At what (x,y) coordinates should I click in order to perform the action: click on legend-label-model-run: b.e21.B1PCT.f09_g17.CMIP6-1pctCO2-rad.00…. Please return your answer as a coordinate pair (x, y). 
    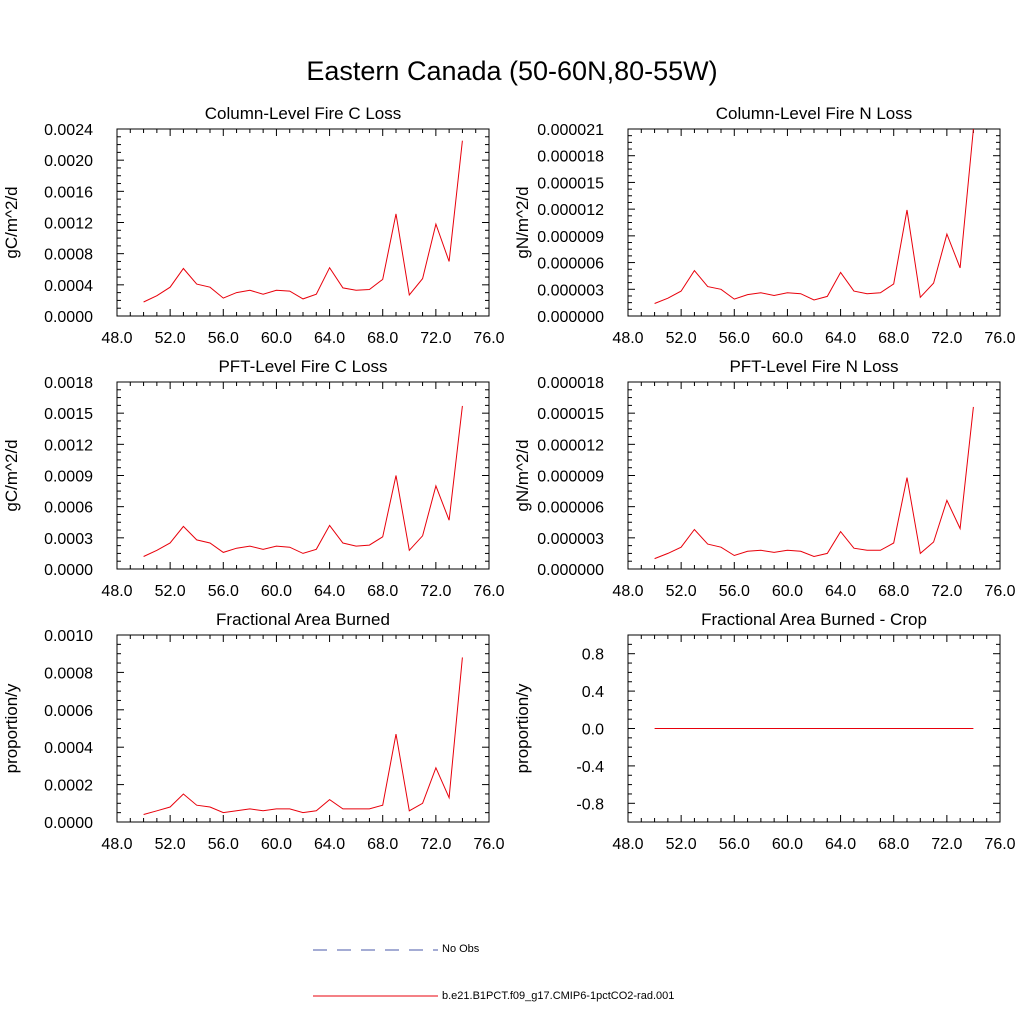
    Looking at the image, I should click on (558, 996).